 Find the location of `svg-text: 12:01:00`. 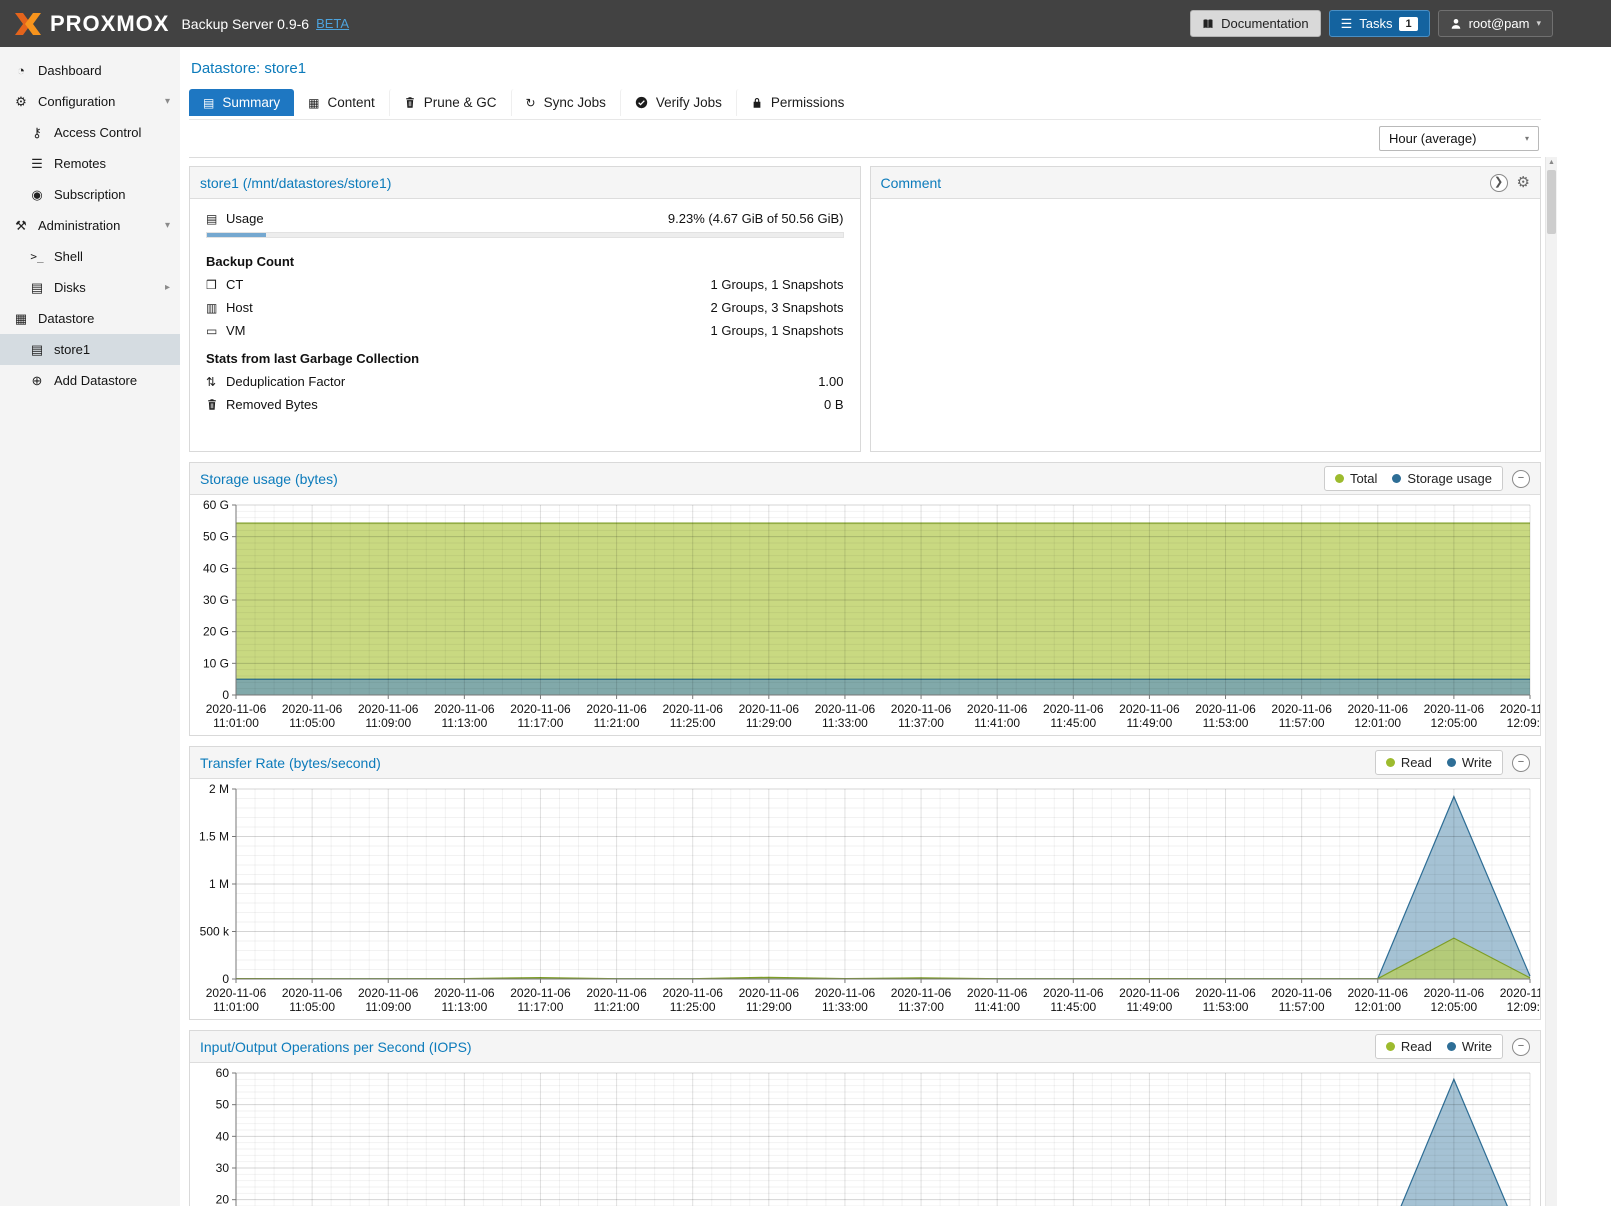

svg-text: 12:01:00 is located at coordinates (1377, 723).